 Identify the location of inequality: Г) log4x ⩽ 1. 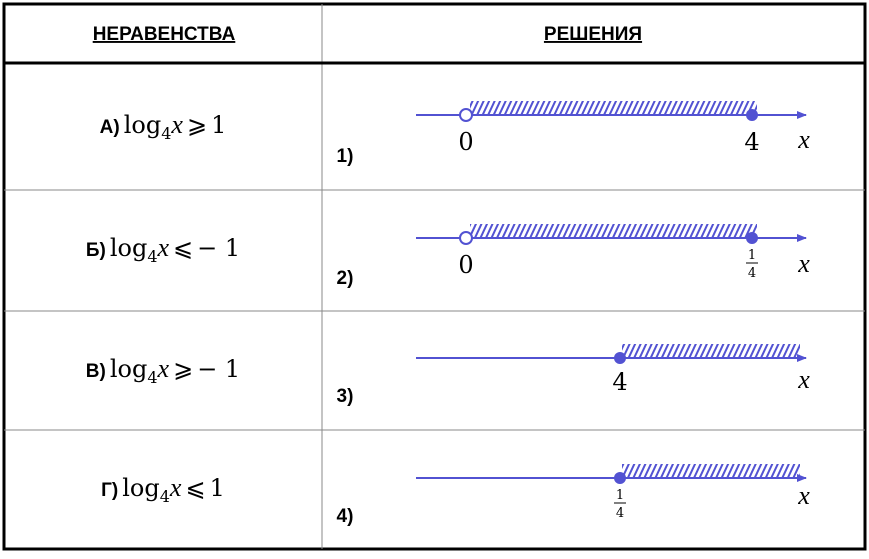
(163, 489).